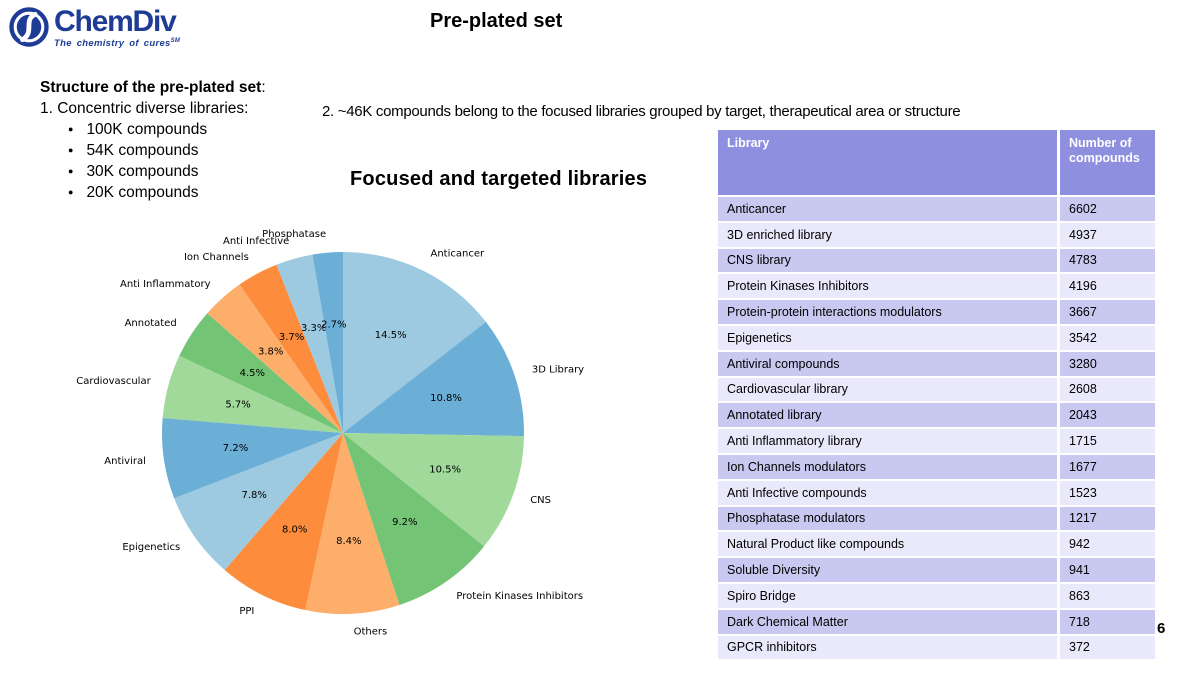 The width and height of the screenshot is (1200, 675). Describe the element at coordinates (113, 381) in the screenshot. I see `pie-category-label: Cardiovascular` at that location.